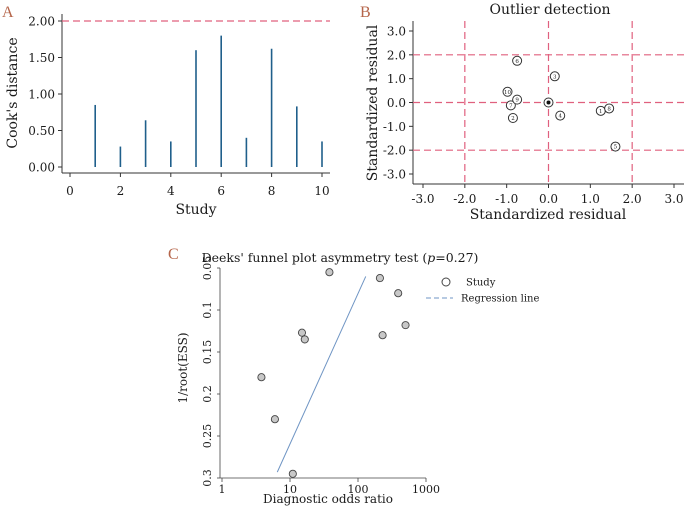  Describe the element at coordinates (481, 283) in the screenshot. I see `legend-study-label: Study` at that location.